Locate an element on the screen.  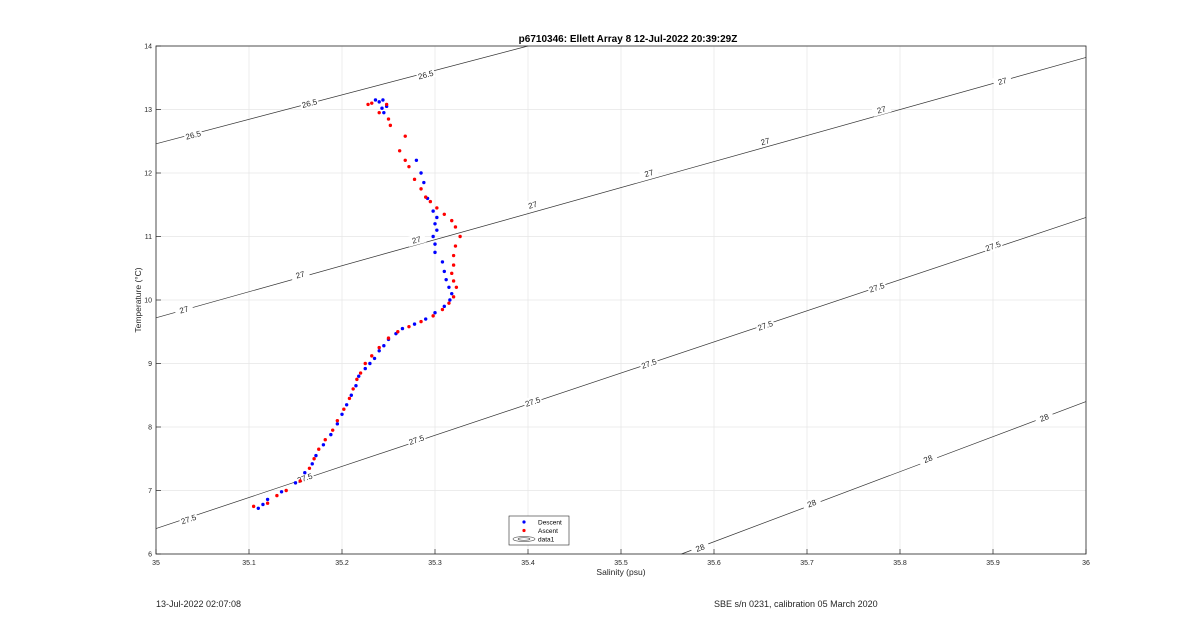
x-tick-label: 35.8 is located at coordinates (900, 563).